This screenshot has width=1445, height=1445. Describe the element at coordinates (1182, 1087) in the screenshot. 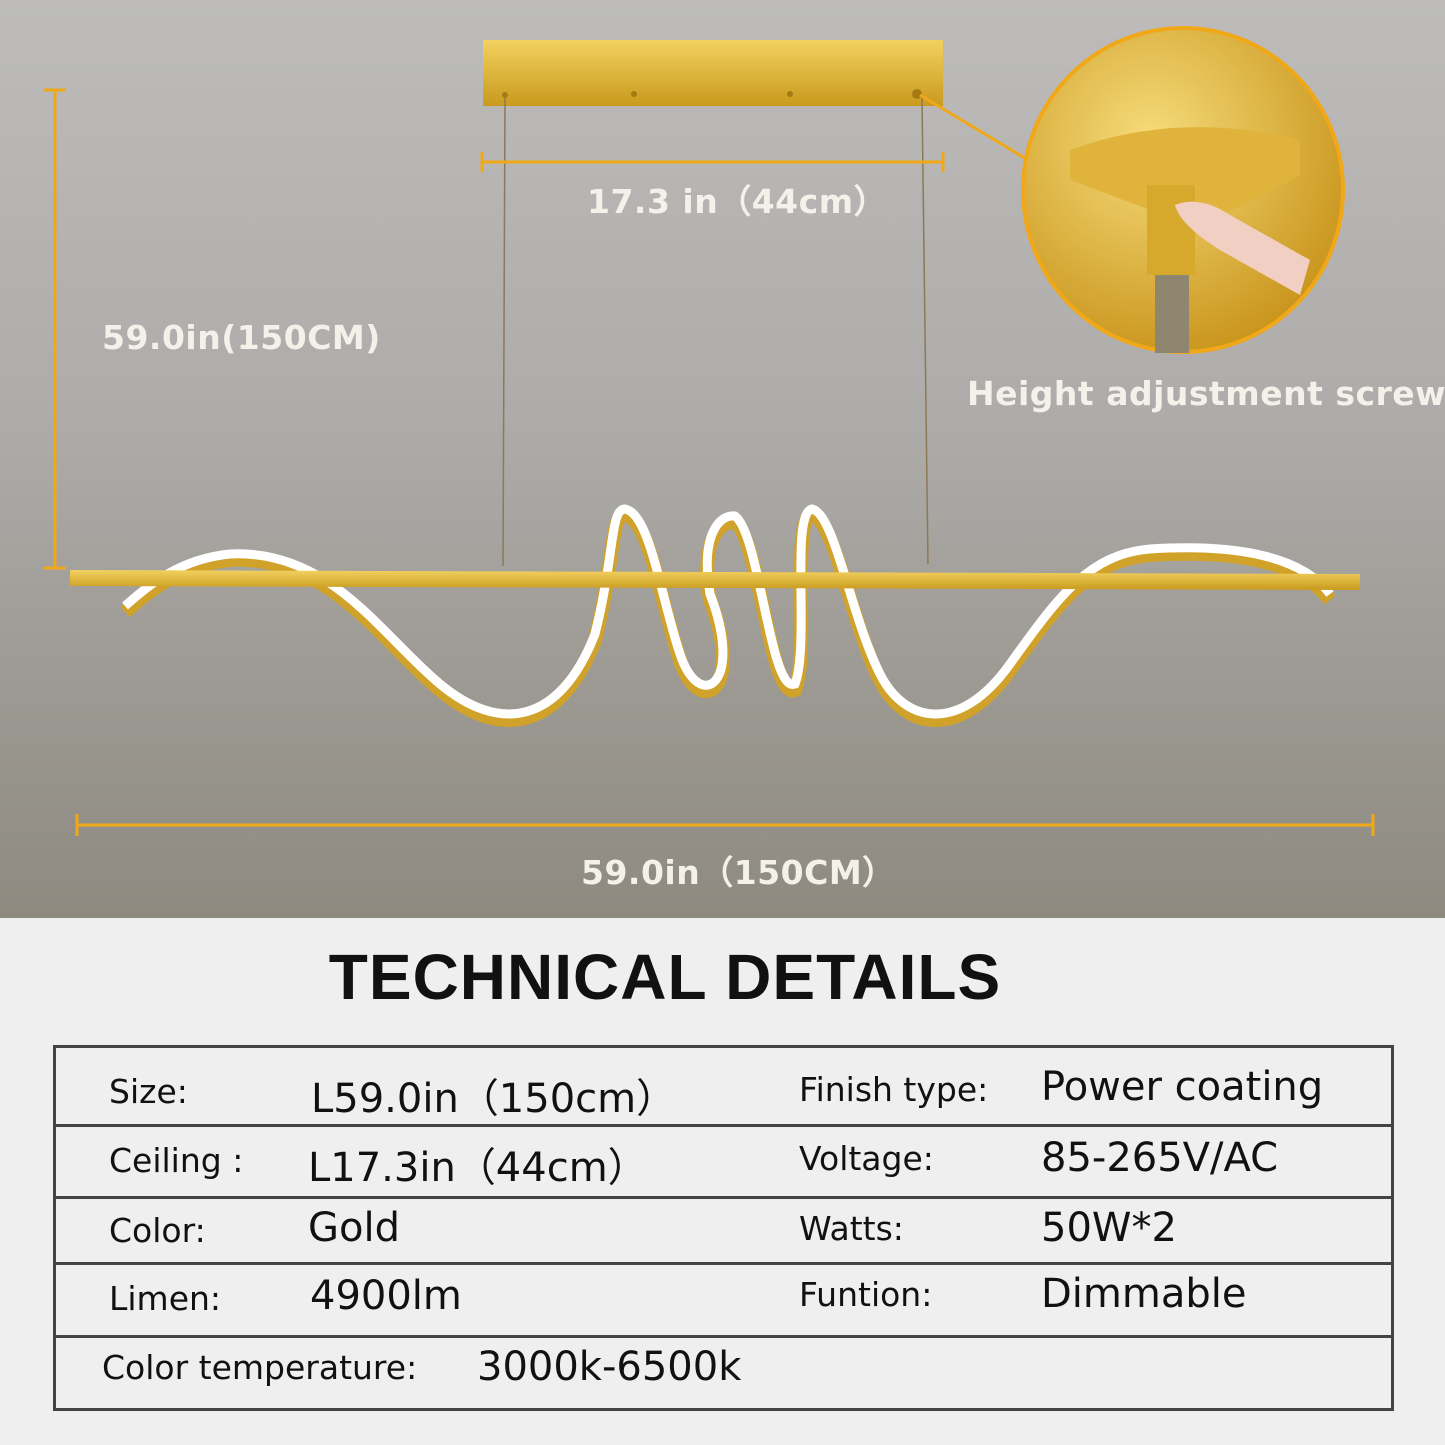

I see `spec-value: Power coating` at that location.